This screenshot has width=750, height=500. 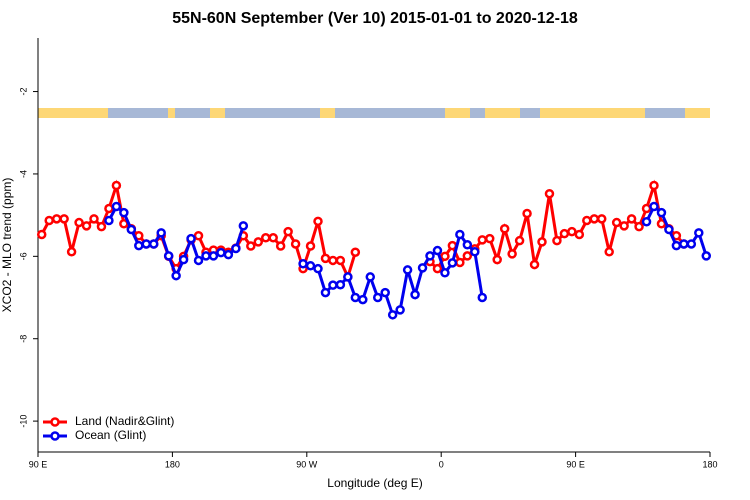 I want to click on y-tick-label: -10, so click(x=23, y=421).